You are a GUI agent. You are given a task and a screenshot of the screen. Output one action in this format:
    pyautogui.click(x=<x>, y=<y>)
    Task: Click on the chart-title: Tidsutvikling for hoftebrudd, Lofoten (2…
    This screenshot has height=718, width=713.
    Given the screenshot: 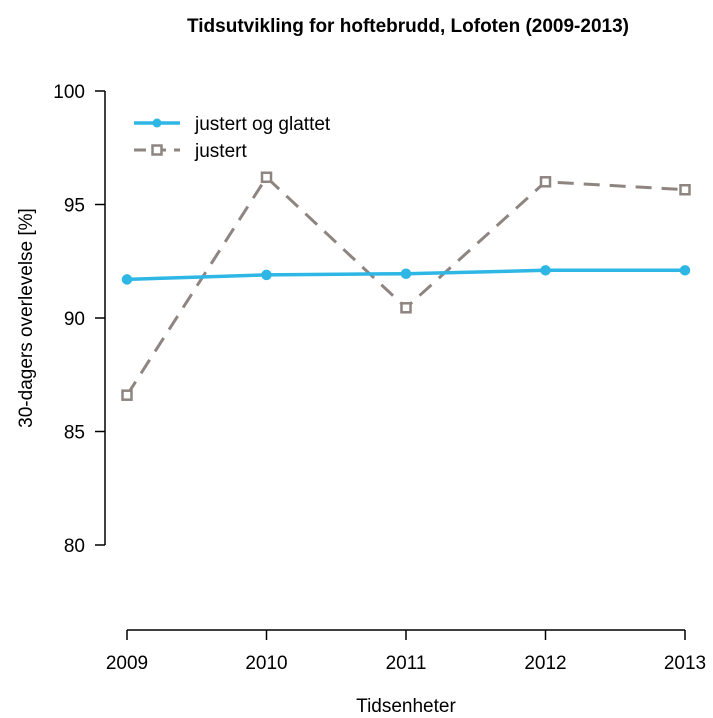 What is the action you would take?
    pyautogui.click(x=408, y=26)
    